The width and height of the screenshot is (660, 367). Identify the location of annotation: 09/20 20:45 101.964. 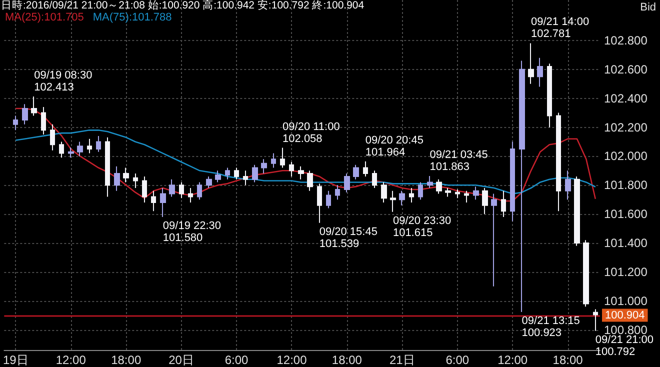
(394, 146).